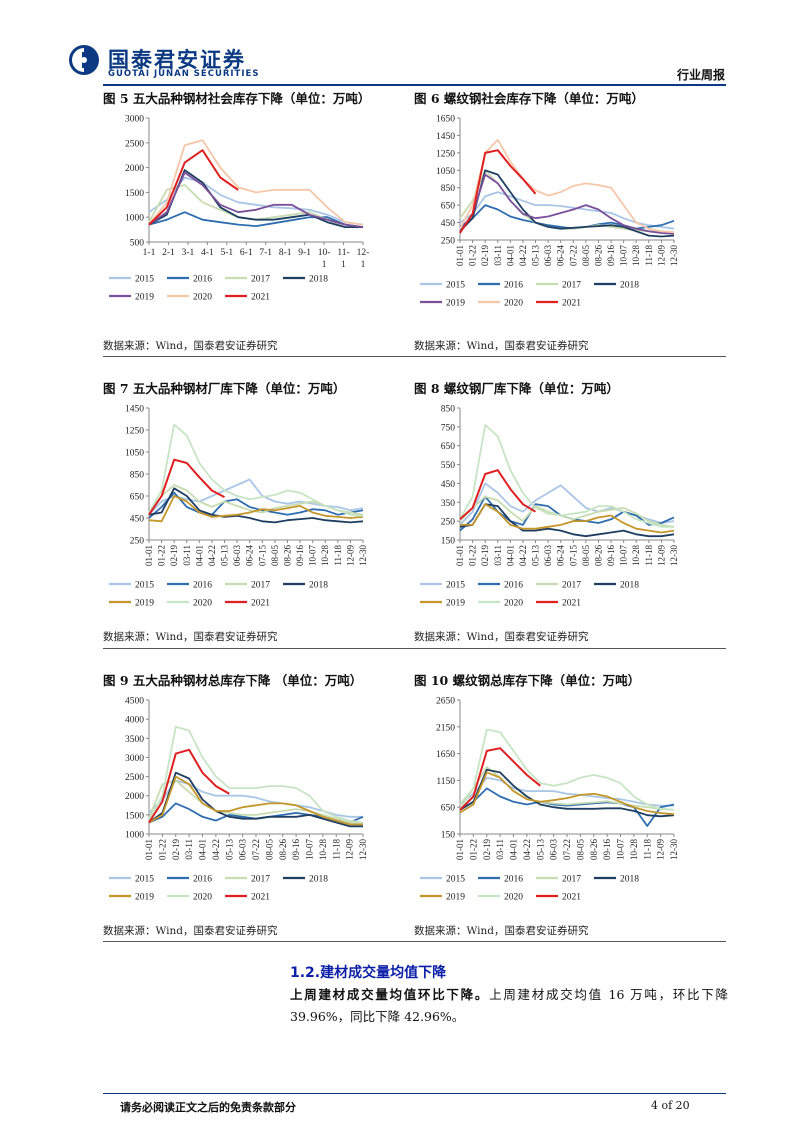 The image size is (793, 1122). What do you see at coordinates (445, 755) in the screenshot?
I see `y-tick-label: 1650` at bounding box center [445, 755].